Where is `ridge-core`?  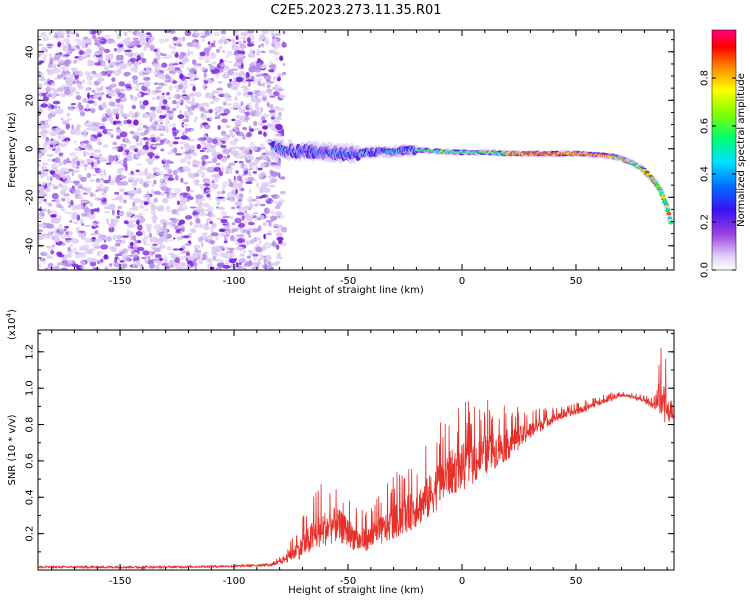
ridge-core is located at coordinates (668, 214).